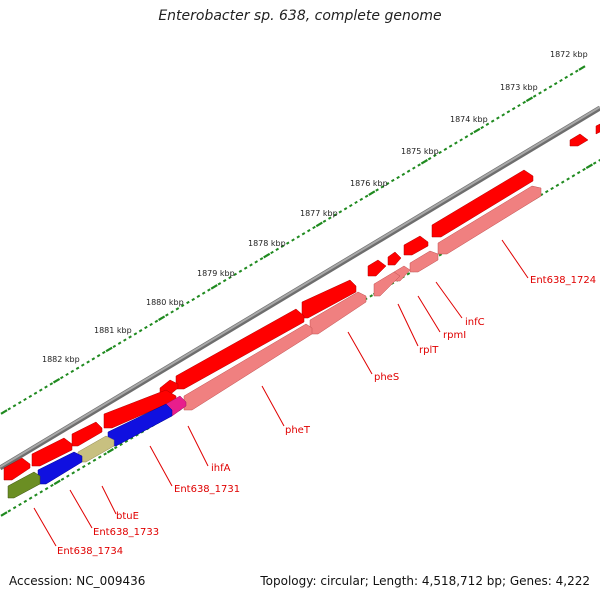  I want to click on gene-label: pheS, so click(386, 377).